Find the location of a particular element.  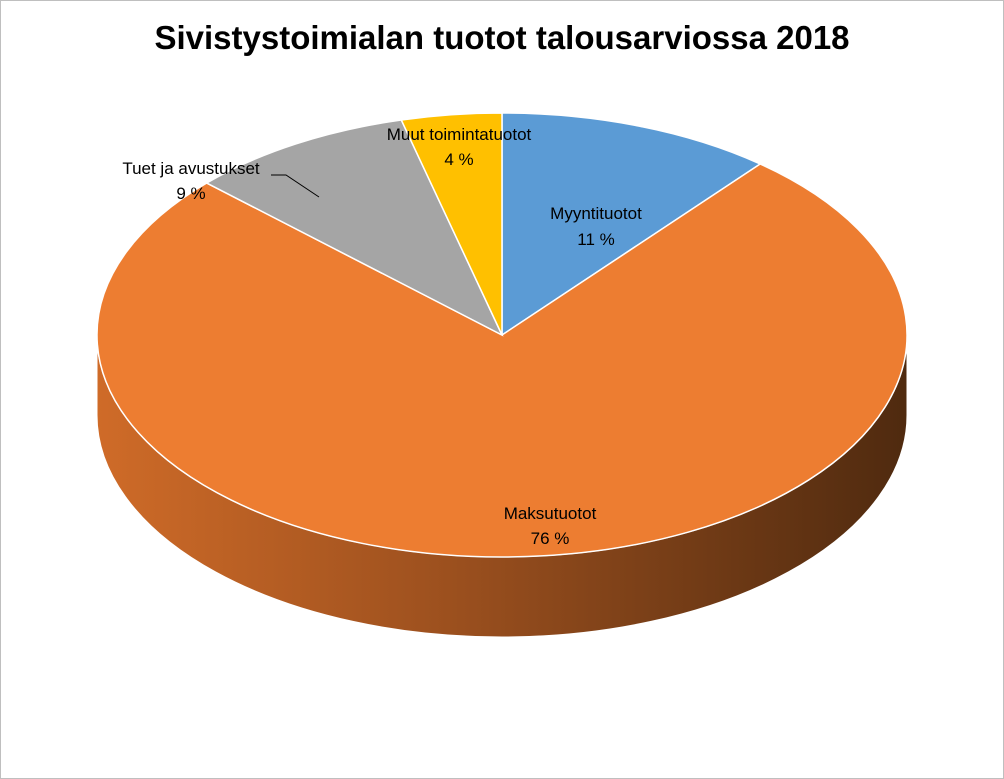

pie-slice-myyntituotot is located at coordinates (631, 224).